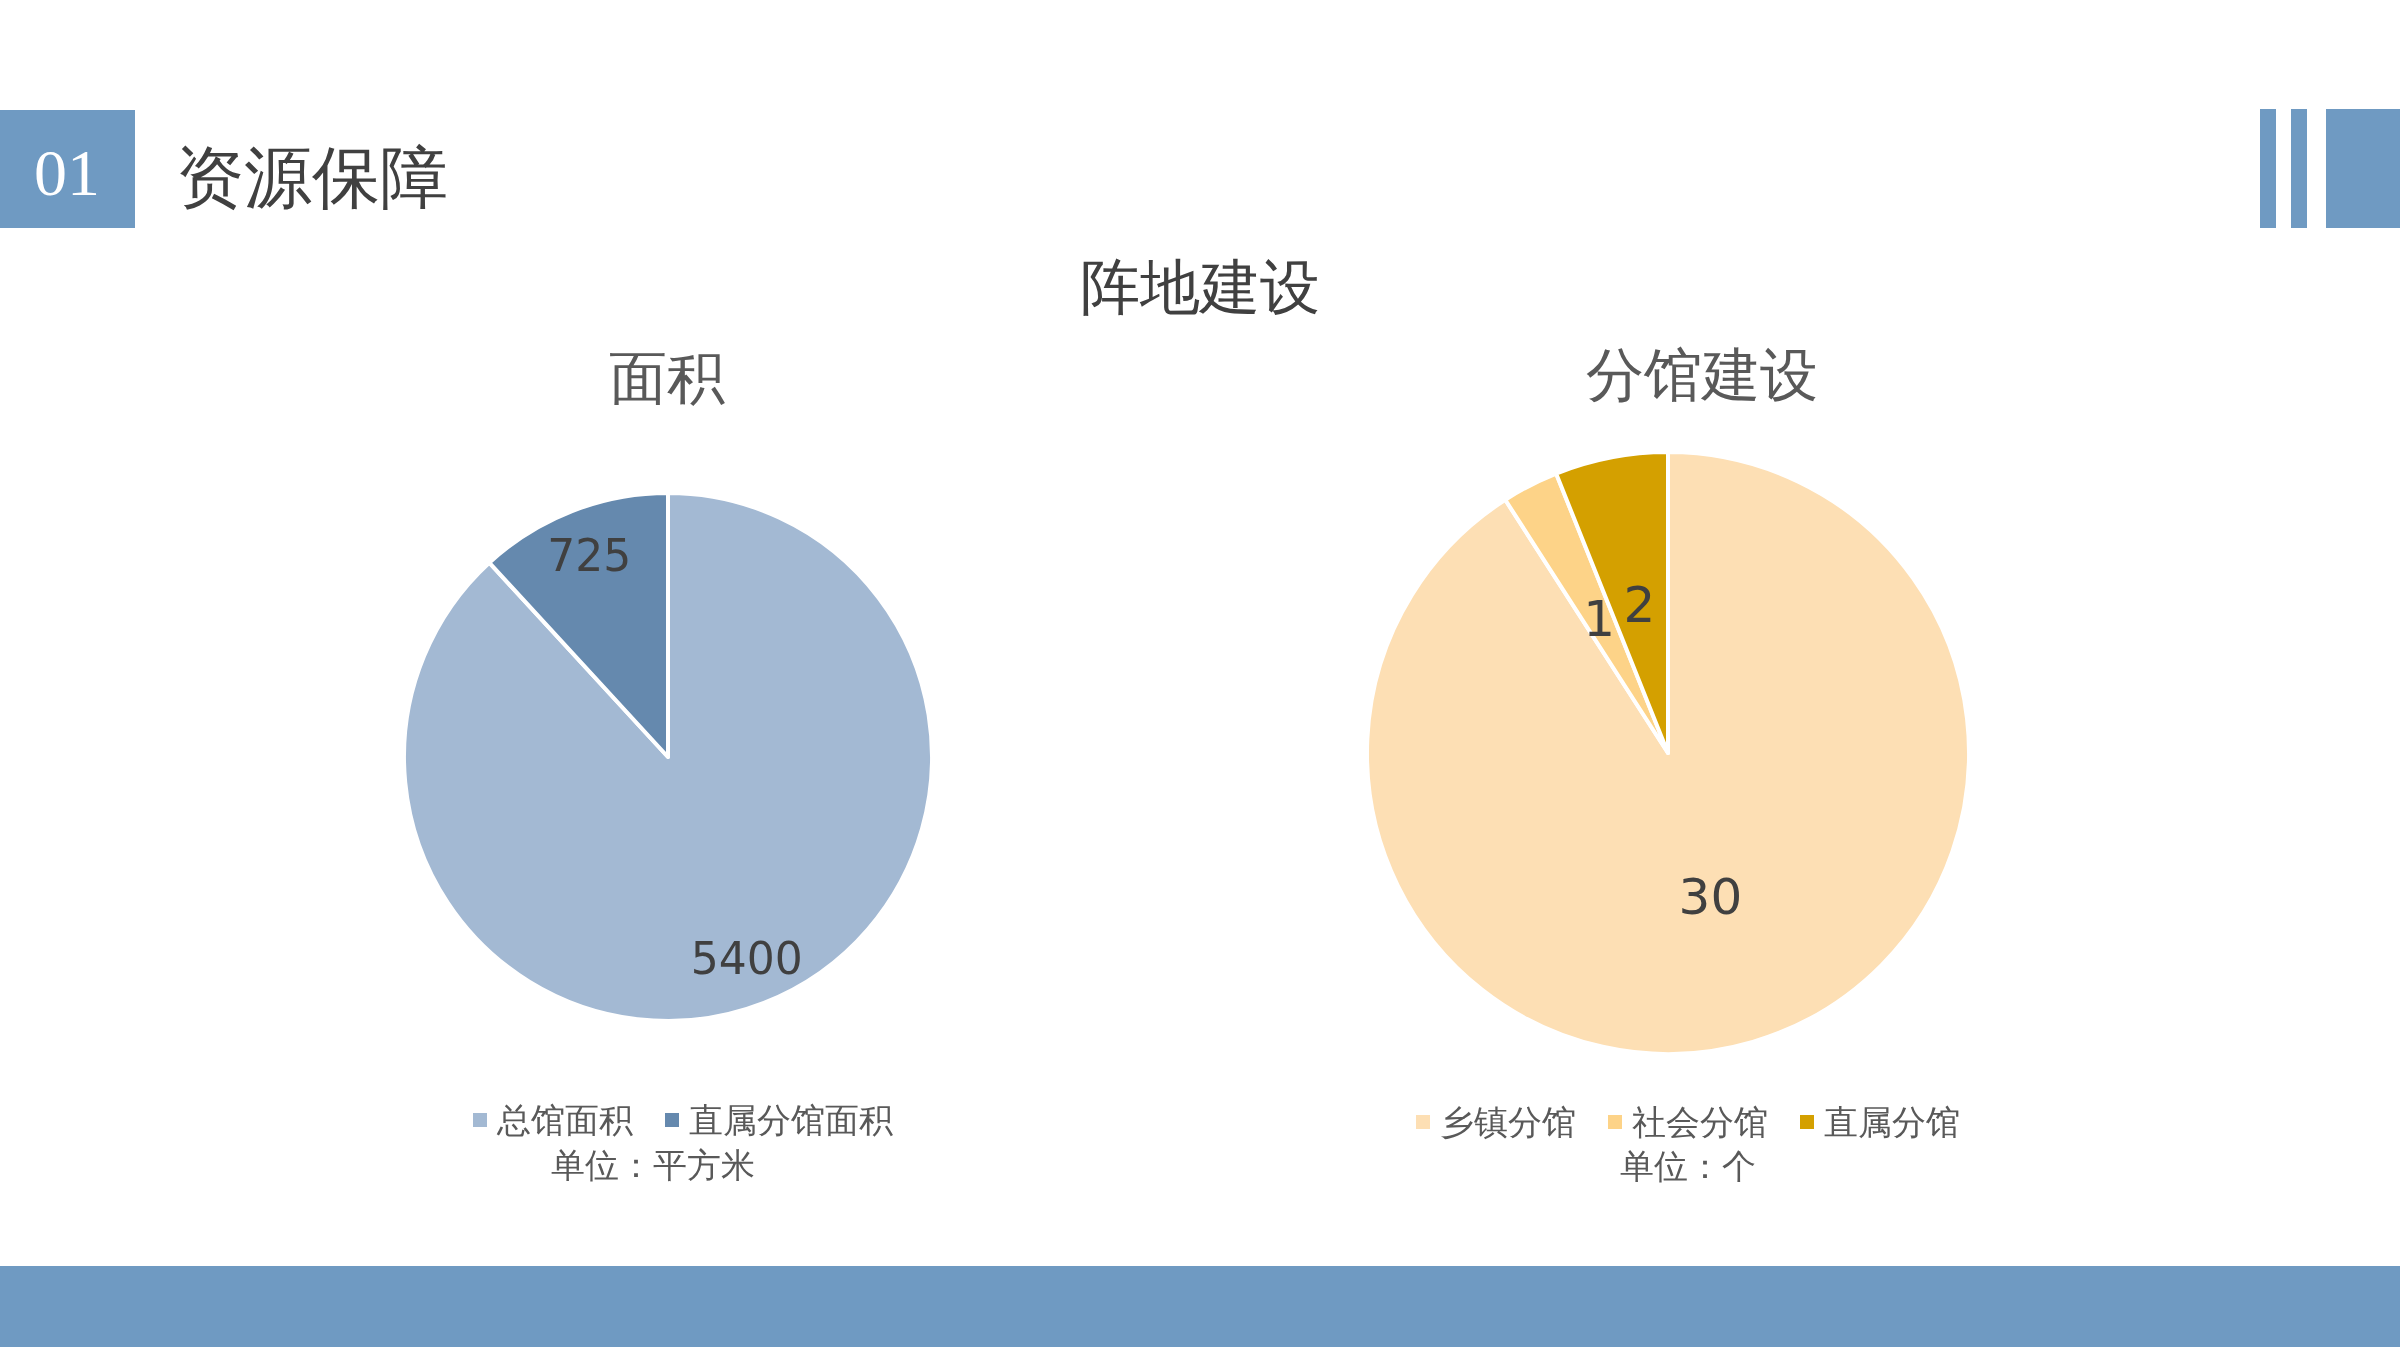  What do you see at coordinates (1700, 1122) in the screenshot?
I see `legend-label: 社会分馆` at bounding box center [1700, 1122].